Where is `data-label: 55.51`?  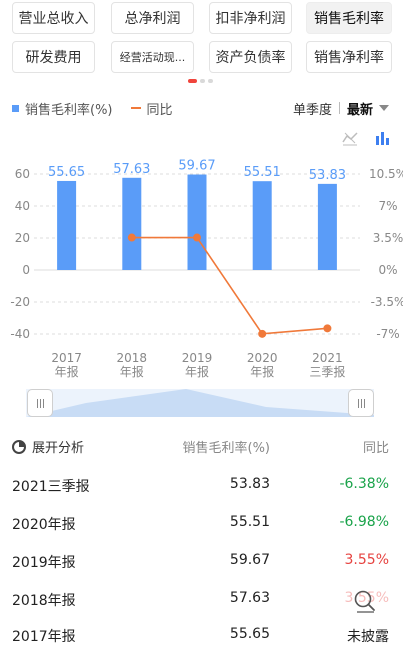
data-label: 55.51 is located at coordinates (262, 172).